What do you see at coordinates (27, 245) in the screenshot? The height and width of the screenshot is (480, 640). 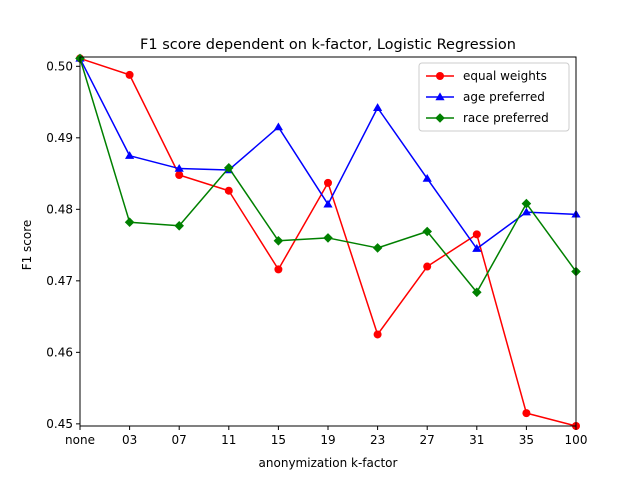 I see `y-axis-label: F1 score` at bounding box center [27, 245].